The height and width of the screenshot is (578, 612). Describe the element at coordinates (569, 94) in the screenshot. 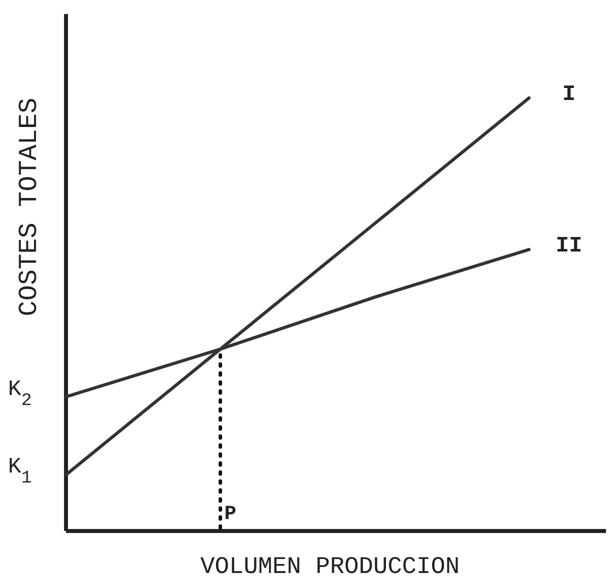

I see `series-label: I` at that location.